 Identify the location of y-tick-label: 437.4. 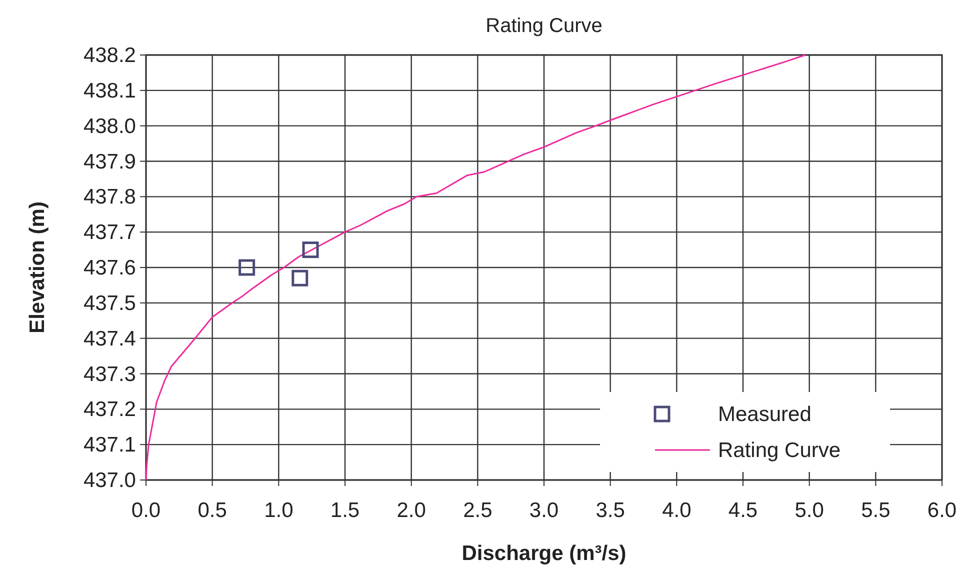
(109, 338).